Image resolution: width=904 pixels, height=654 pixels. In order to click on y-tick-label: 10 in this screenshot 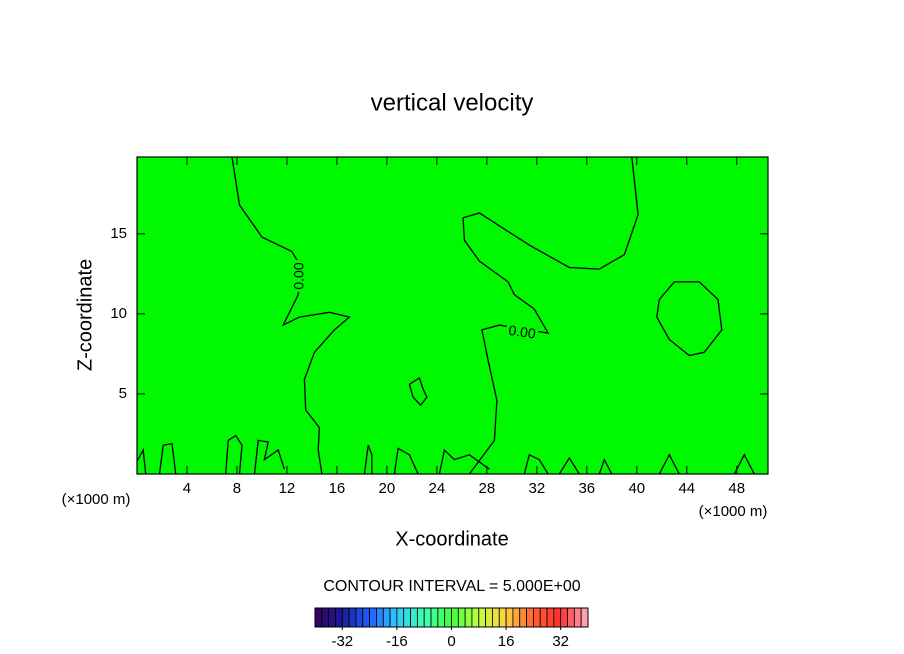, I will do `click(118, 313)`.